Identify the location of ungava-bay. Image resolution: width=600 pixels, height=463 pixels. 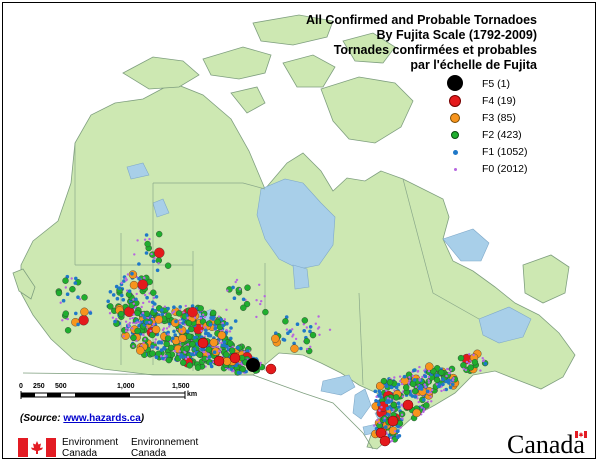
(466, 245).